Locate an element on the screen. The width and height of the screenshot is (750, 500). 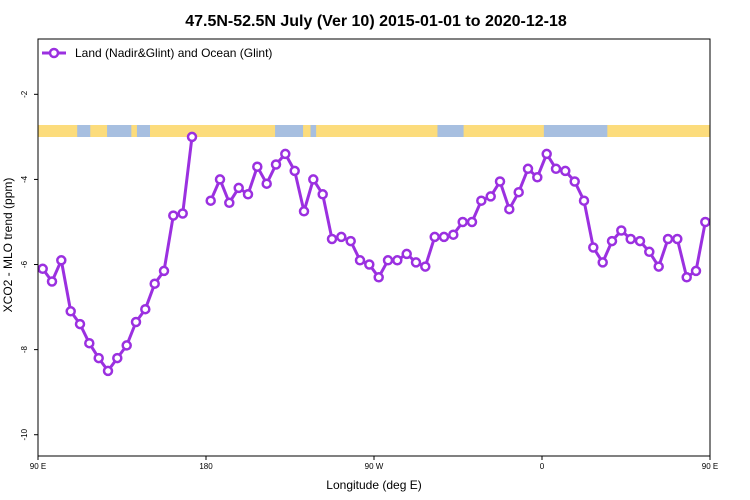
series-line-segment is located at coordinates (117, 254).